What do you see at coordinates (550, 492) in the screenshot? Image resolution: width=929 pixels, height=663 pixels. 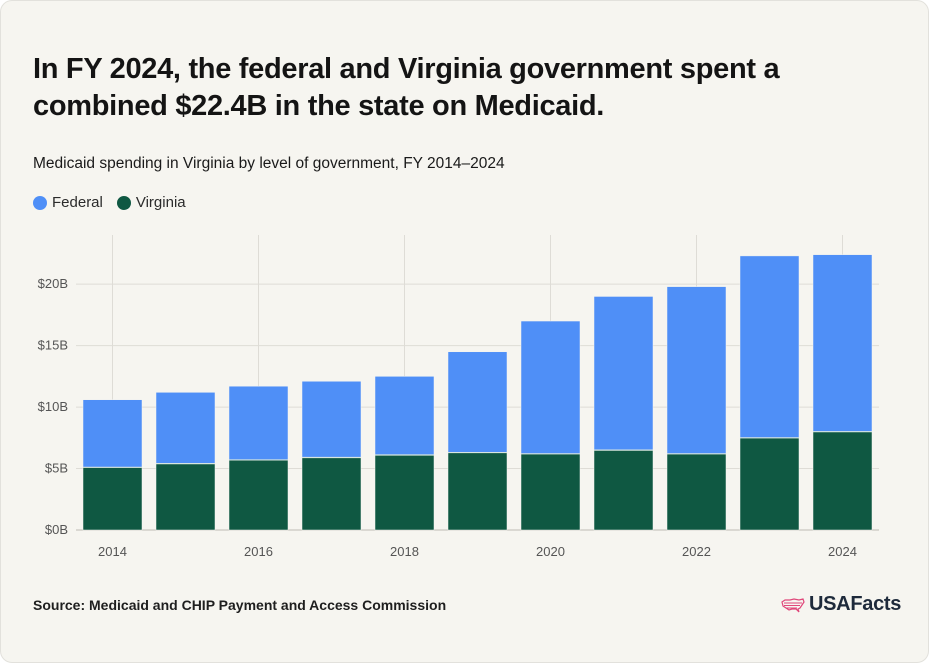 I see `bar-virginia-2020` at bounding box center [550, 492].